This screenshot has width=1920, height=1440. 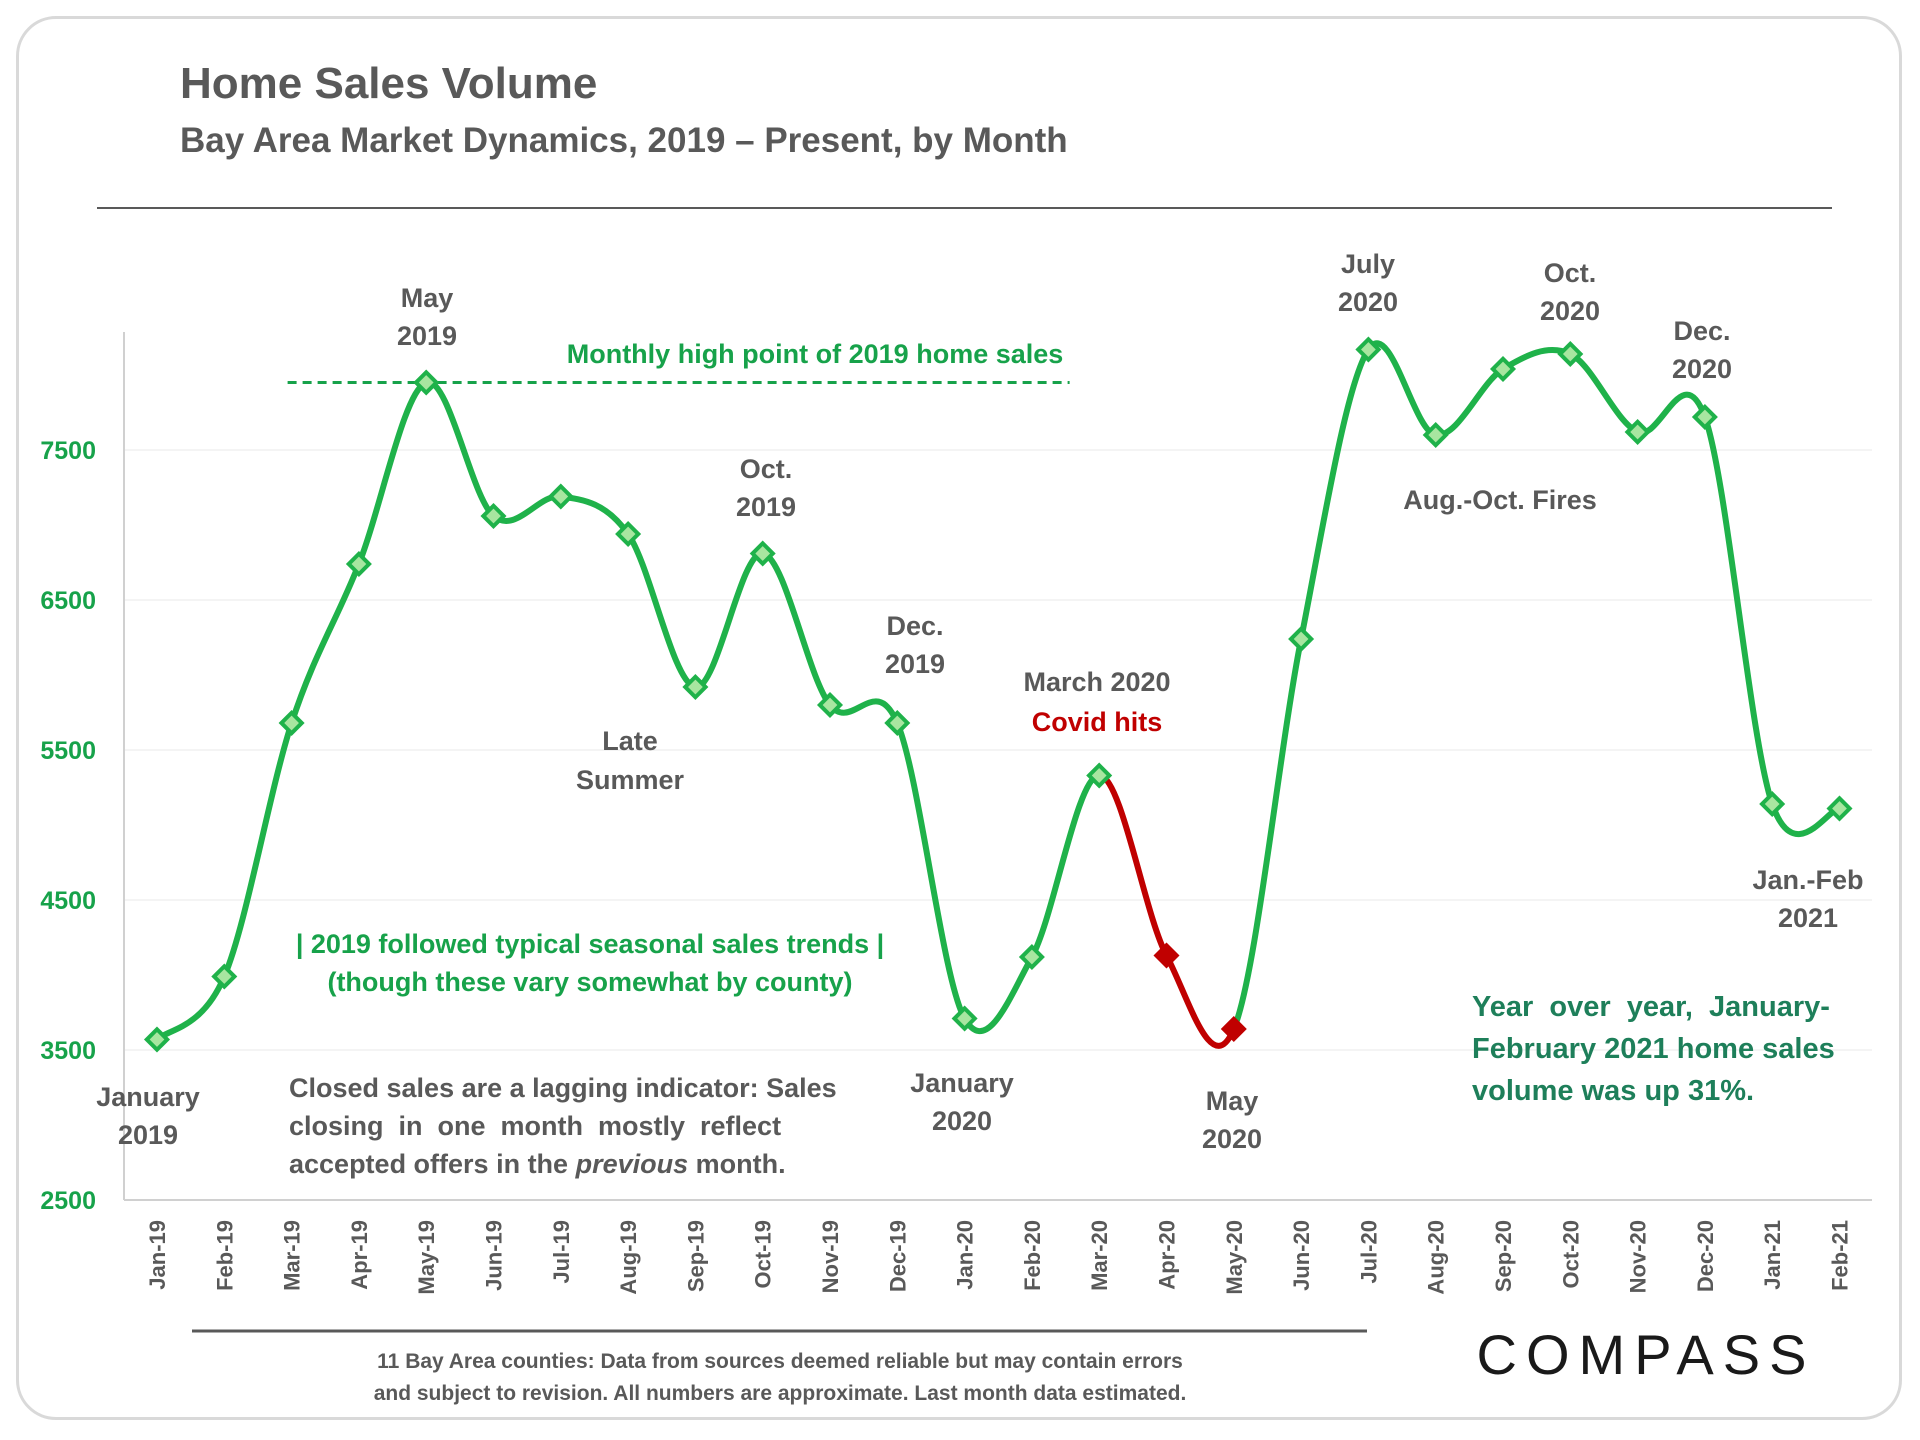 What do you see at coordinates (1368, 283) in the screenshot?
I see `annotation-jul-2020: July 2020` at bounding box center [1368, 283].